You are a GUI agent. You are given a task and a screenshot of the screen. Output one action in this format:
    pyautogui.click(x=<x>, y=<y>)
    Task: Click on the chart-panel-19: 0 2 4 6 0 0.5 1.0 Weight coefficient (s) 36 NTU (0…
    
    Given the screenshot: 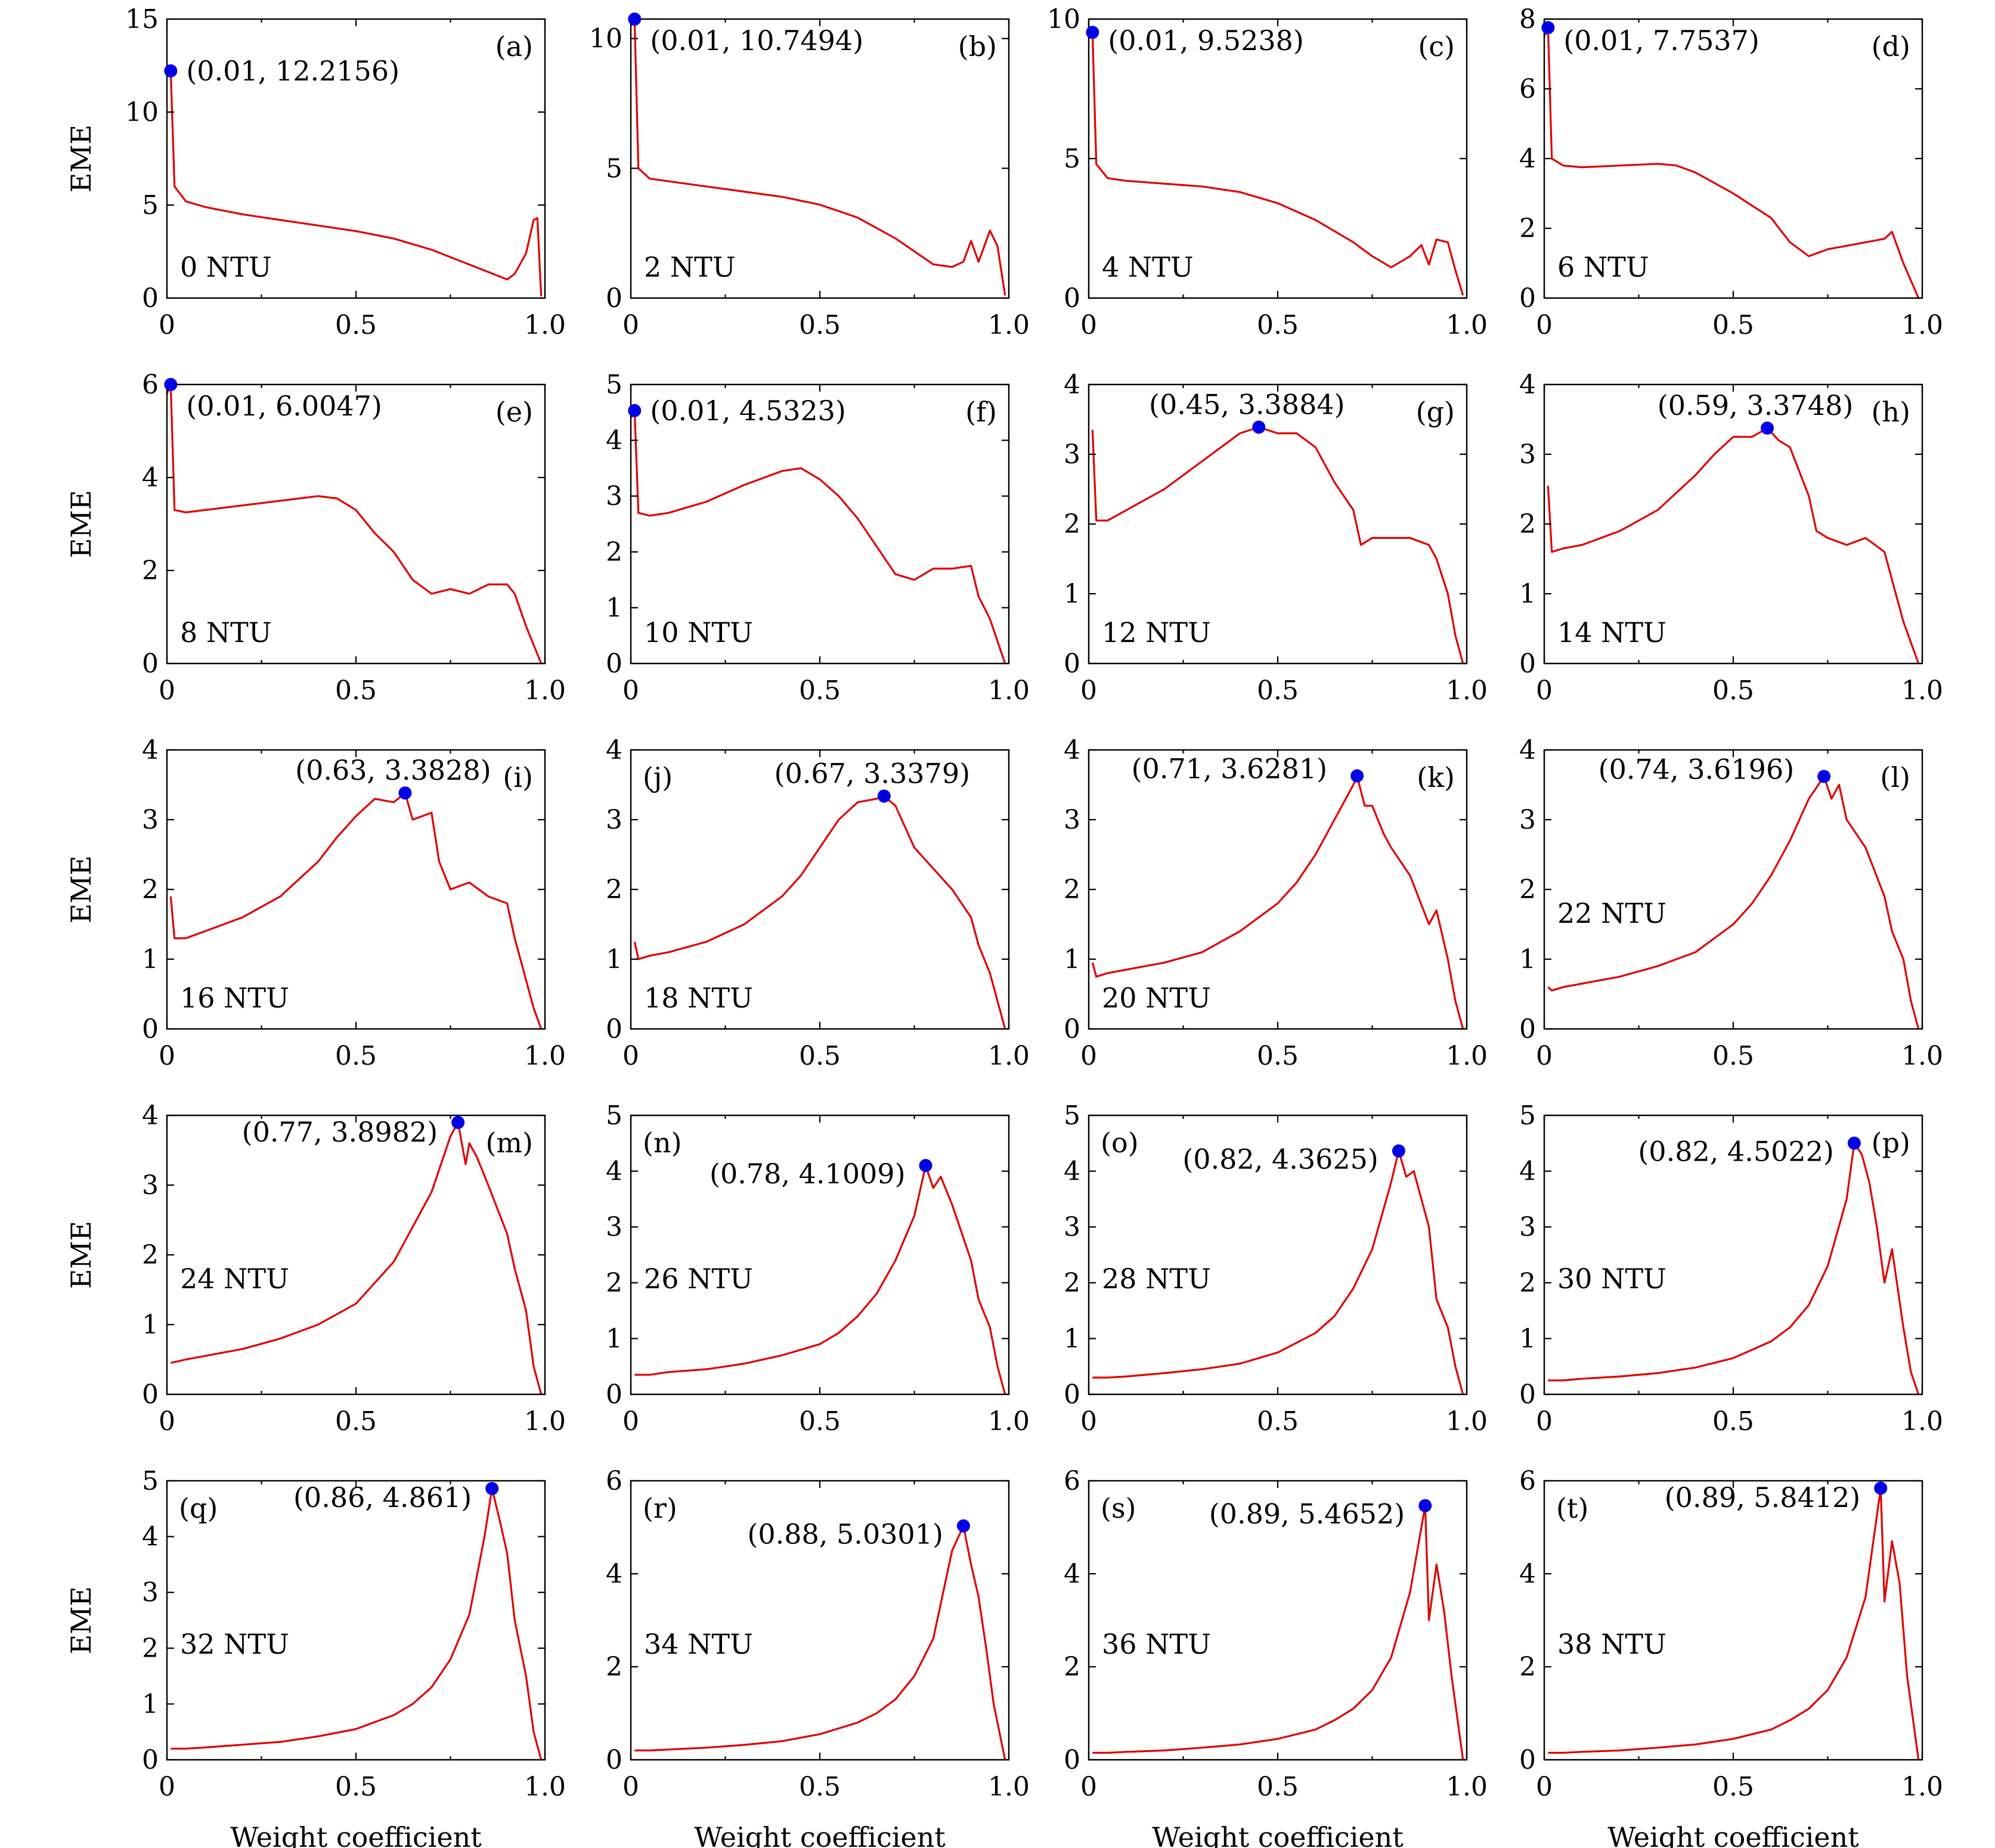 What is the action you would take?
    pyautogui.click(x=1276, y=1657)
    